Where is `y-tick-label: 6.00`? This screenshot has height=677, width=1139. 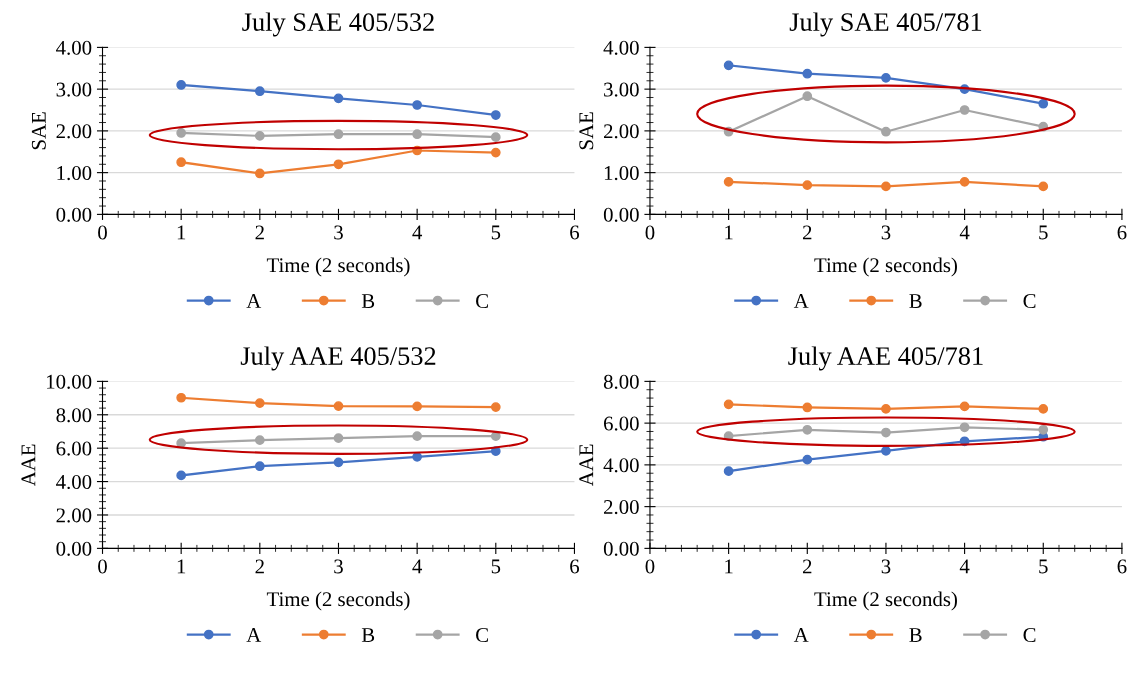 y-tick-label: 6.00 is located at coordinates (621, 423).